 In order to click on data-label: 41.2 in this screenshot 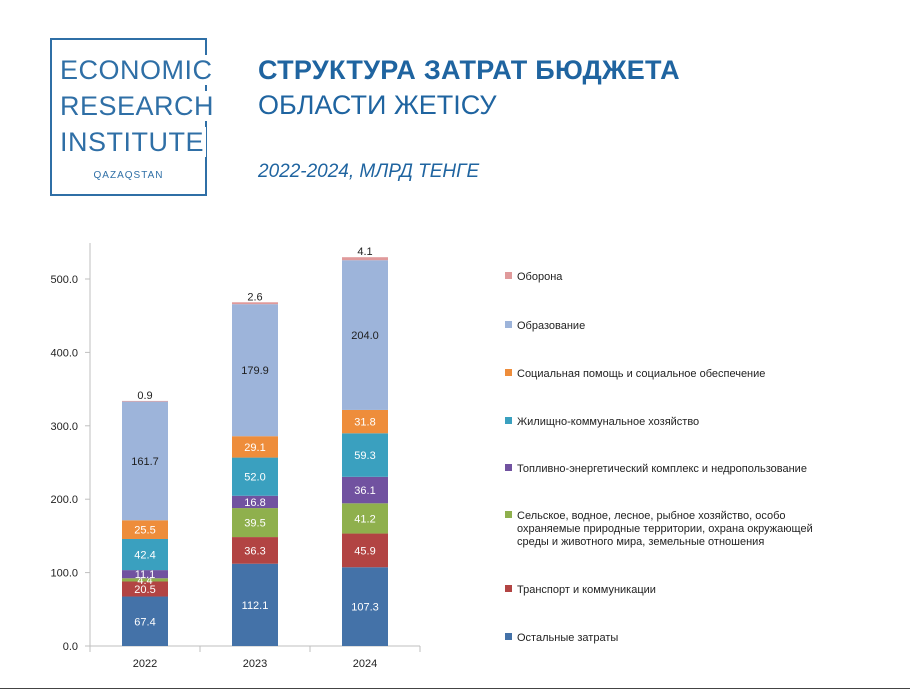, I will do `click(364, 519)`.